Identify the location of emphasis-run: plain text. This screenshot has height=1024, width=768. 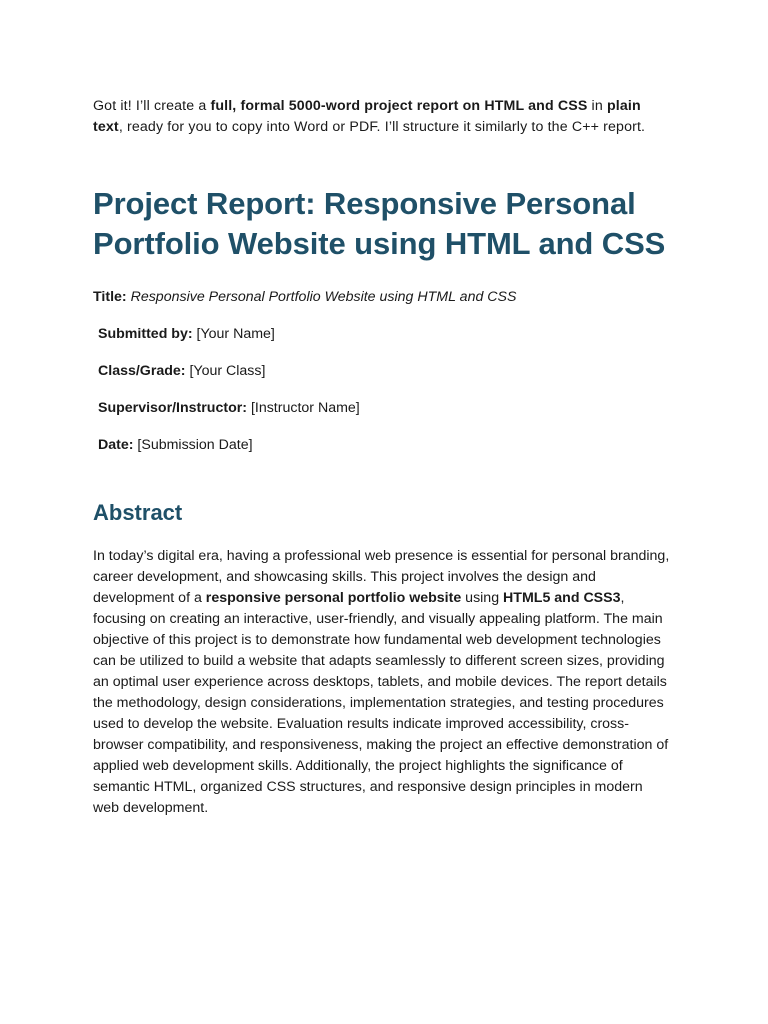
(367, 116).